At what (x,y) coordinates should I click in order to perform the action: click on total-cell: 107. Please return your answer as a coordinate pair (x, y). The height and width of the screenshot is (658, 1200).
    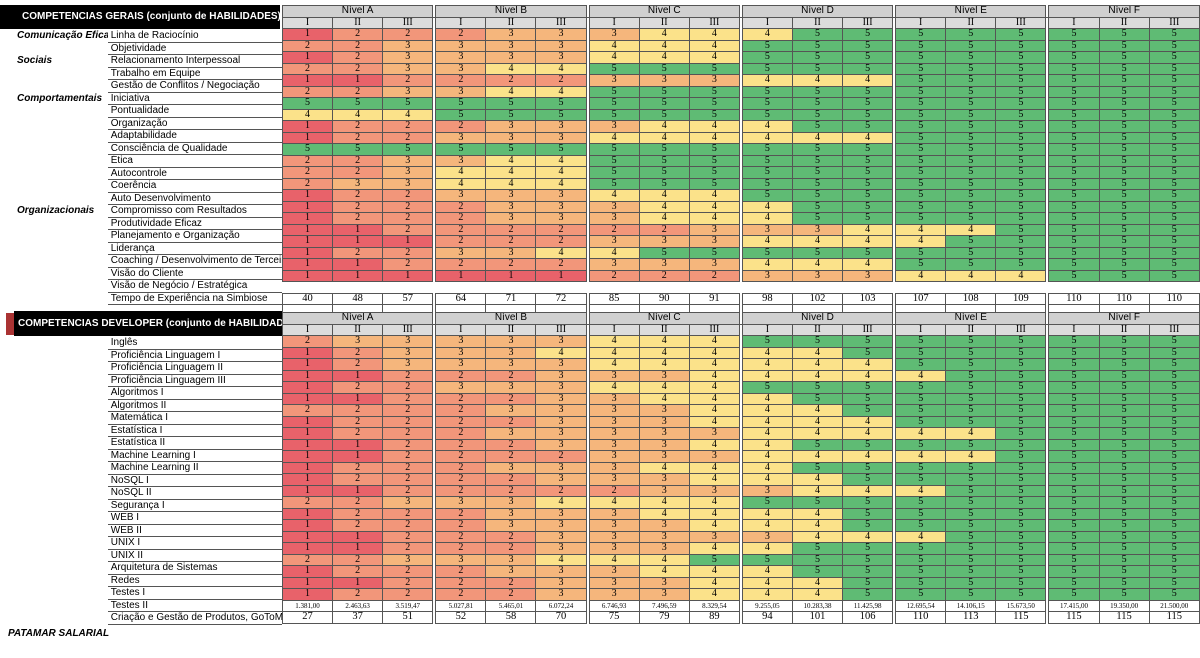
    Looking at the image, I should click on (921, 298).